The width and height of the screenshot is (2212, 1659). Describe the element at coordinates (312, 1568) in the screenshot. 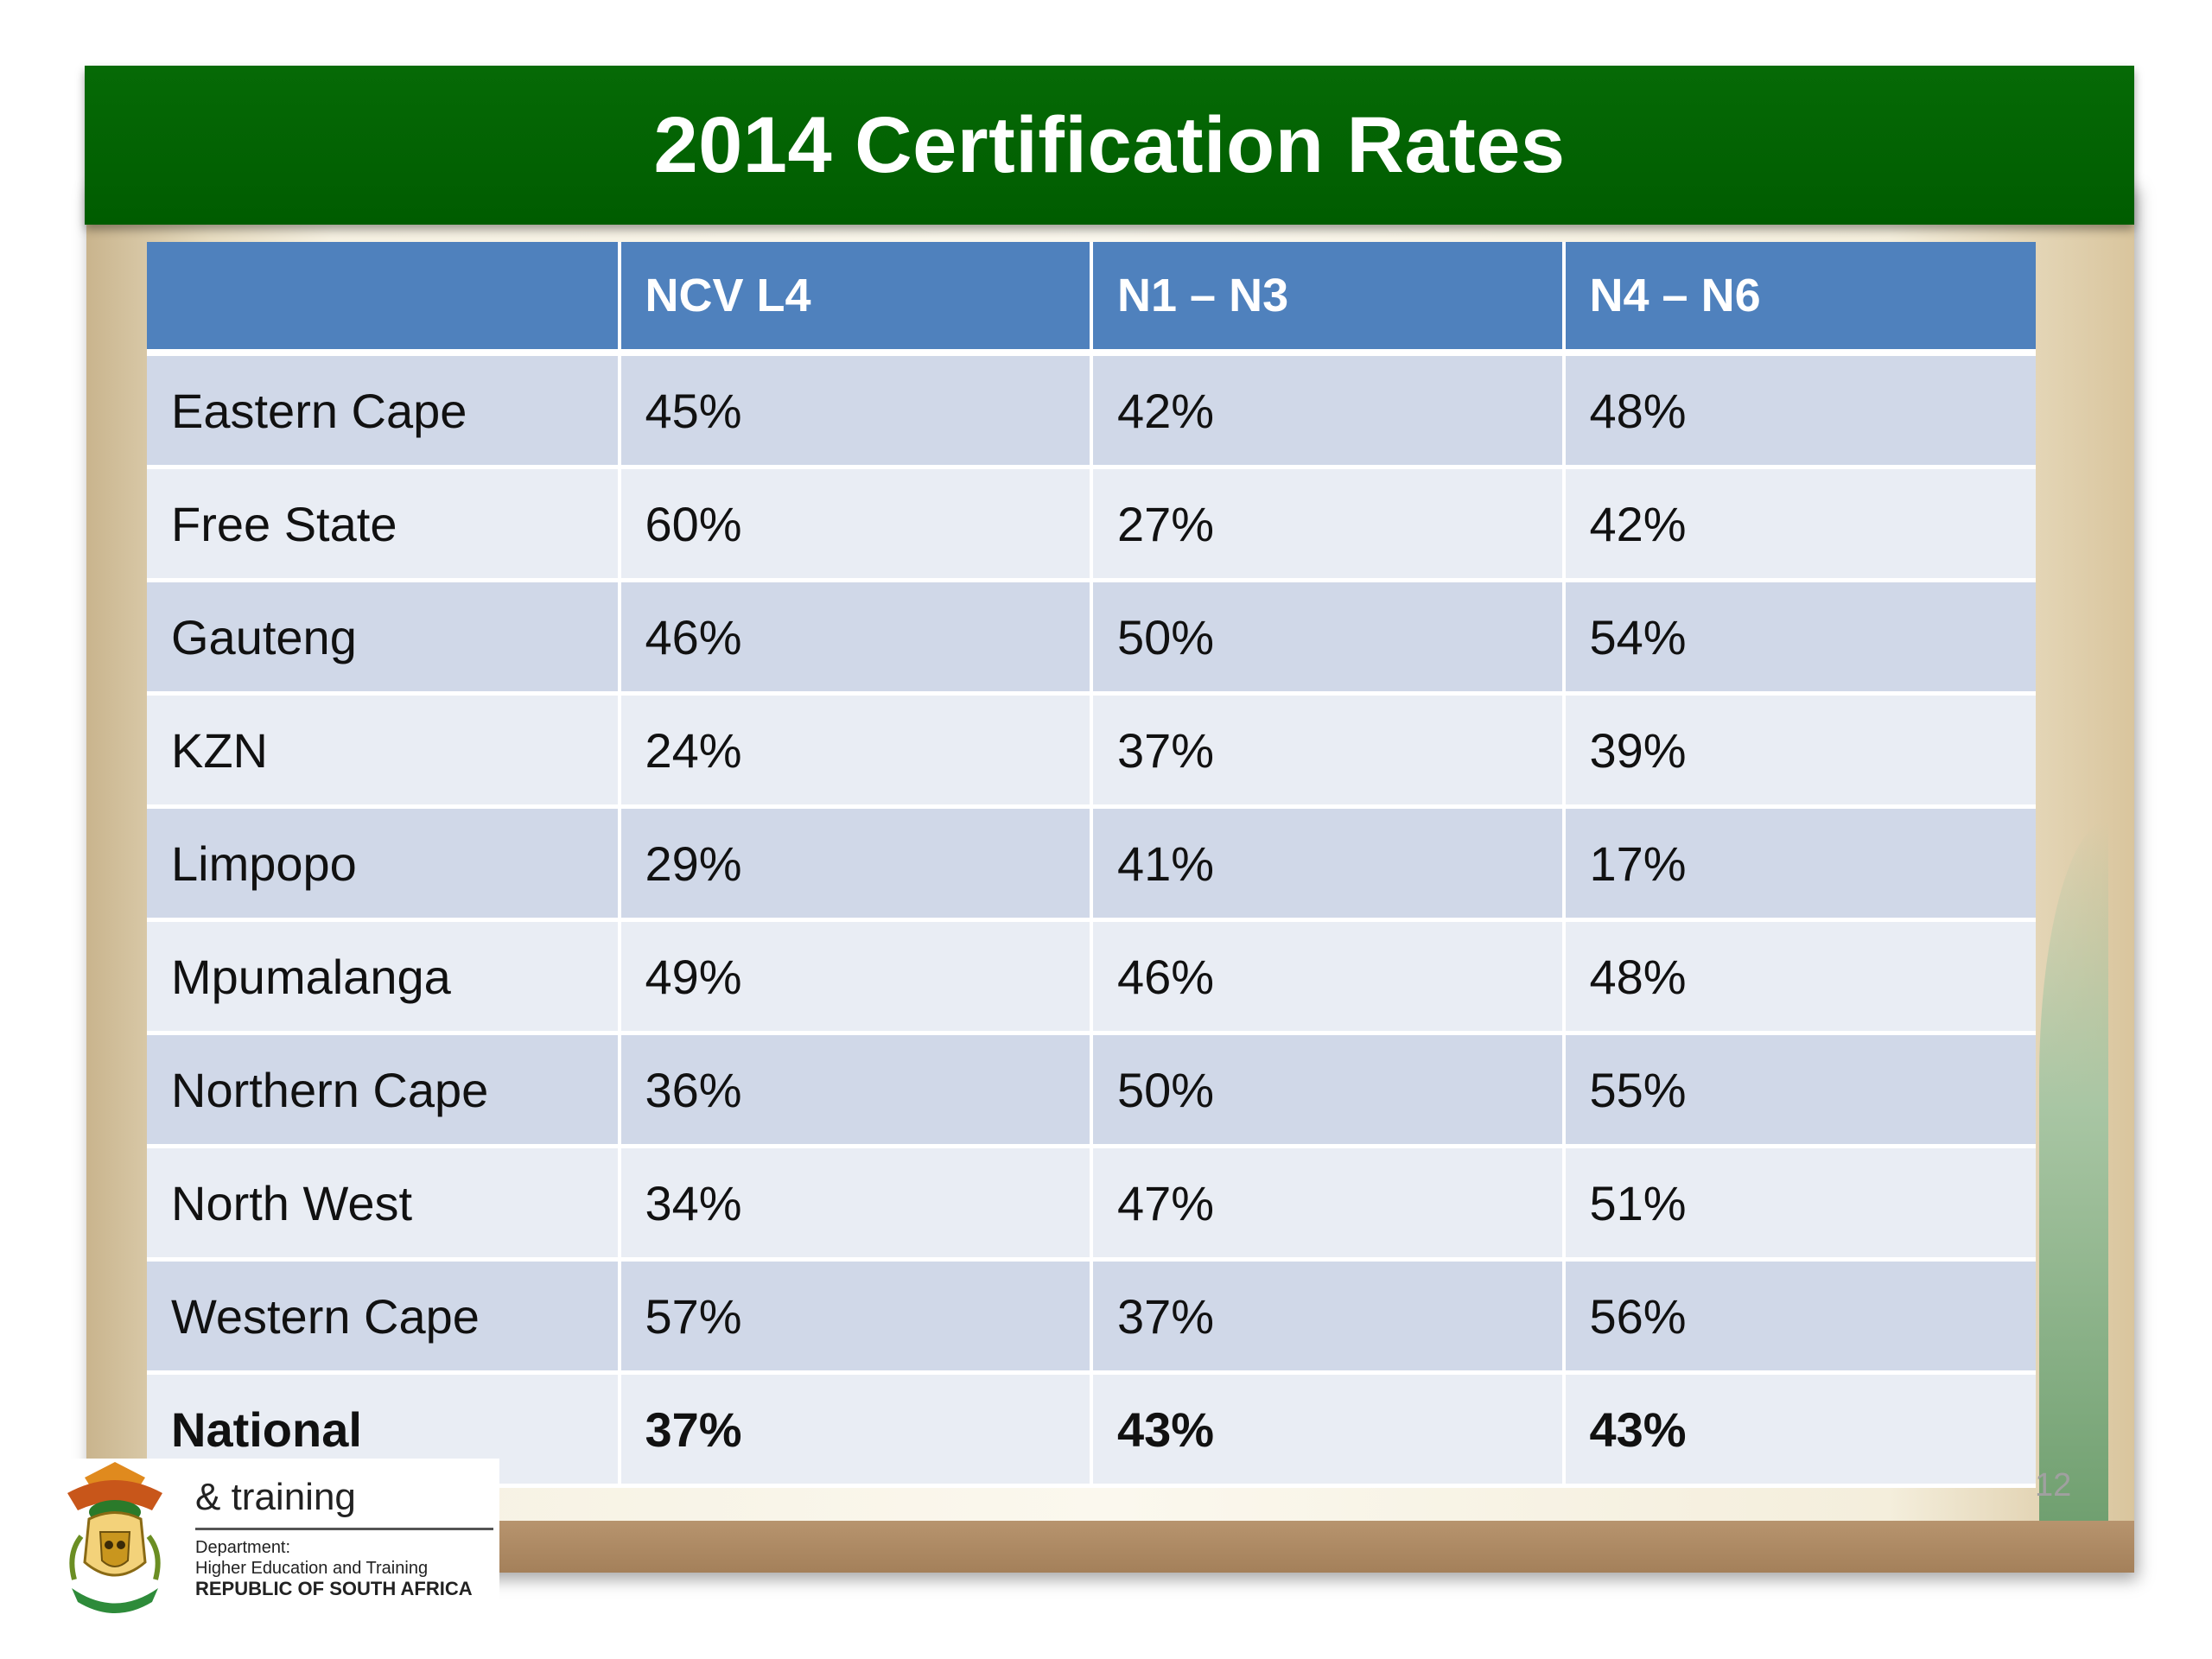

I see `logo-department-name: Higher Education and Training` at that location.